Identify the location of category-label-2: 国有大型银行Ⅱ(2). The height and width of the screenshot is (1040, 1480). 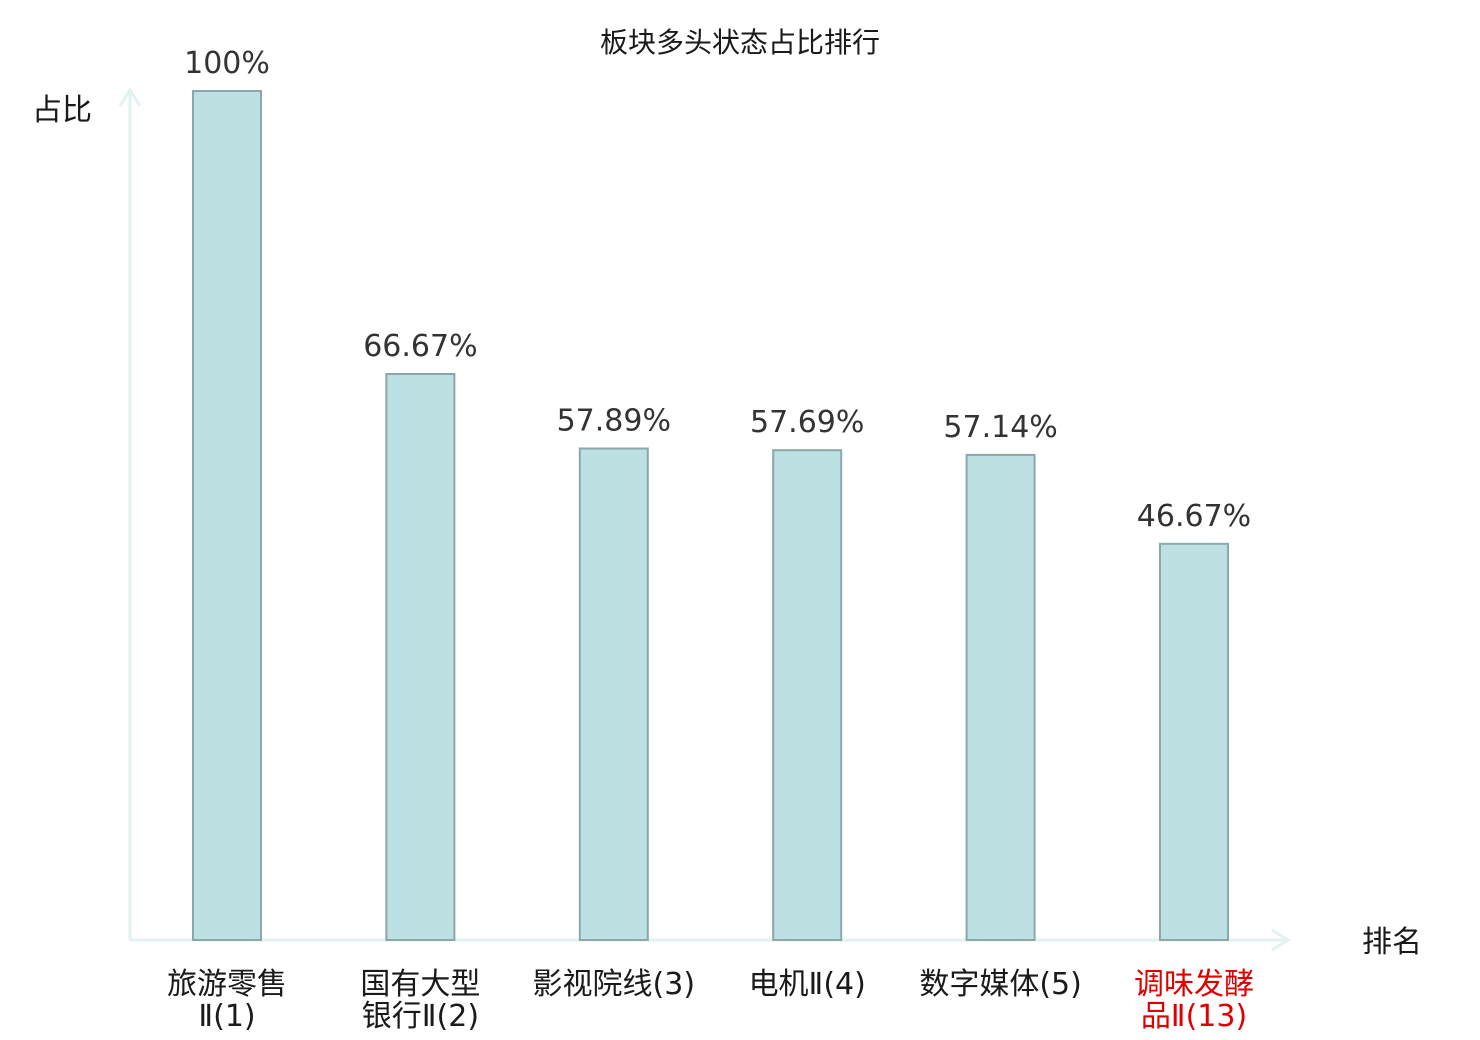
(420, 1000).